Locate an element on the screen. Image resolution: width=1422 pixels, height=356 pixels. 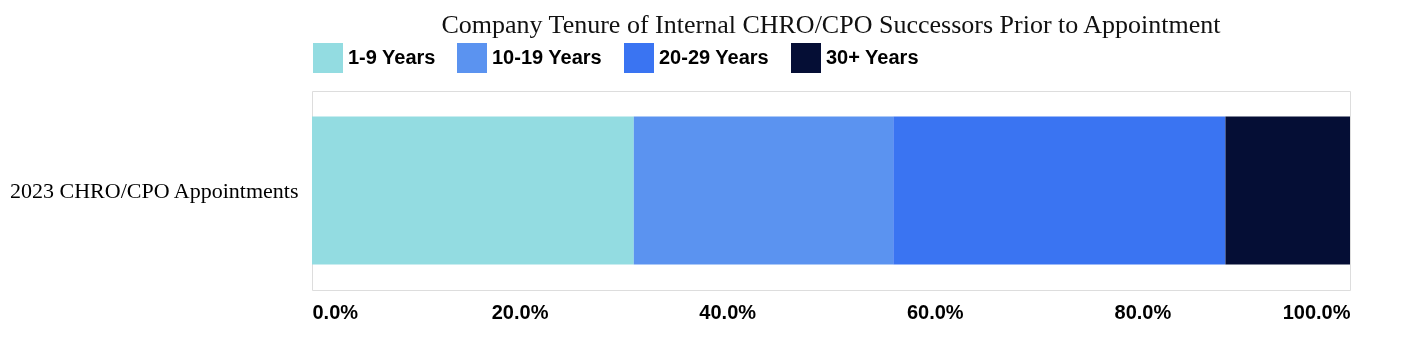
x-tick-label: 0.0% is located at coordinates (335, 311).